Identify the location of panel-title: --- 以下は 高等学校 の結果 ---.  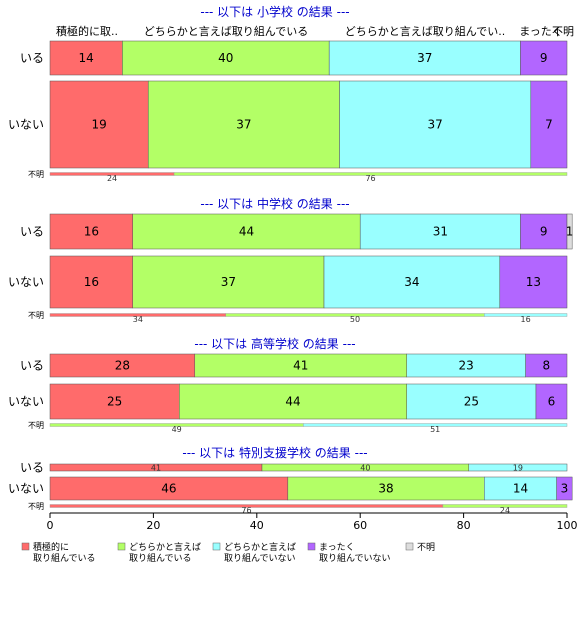
(274, 343).